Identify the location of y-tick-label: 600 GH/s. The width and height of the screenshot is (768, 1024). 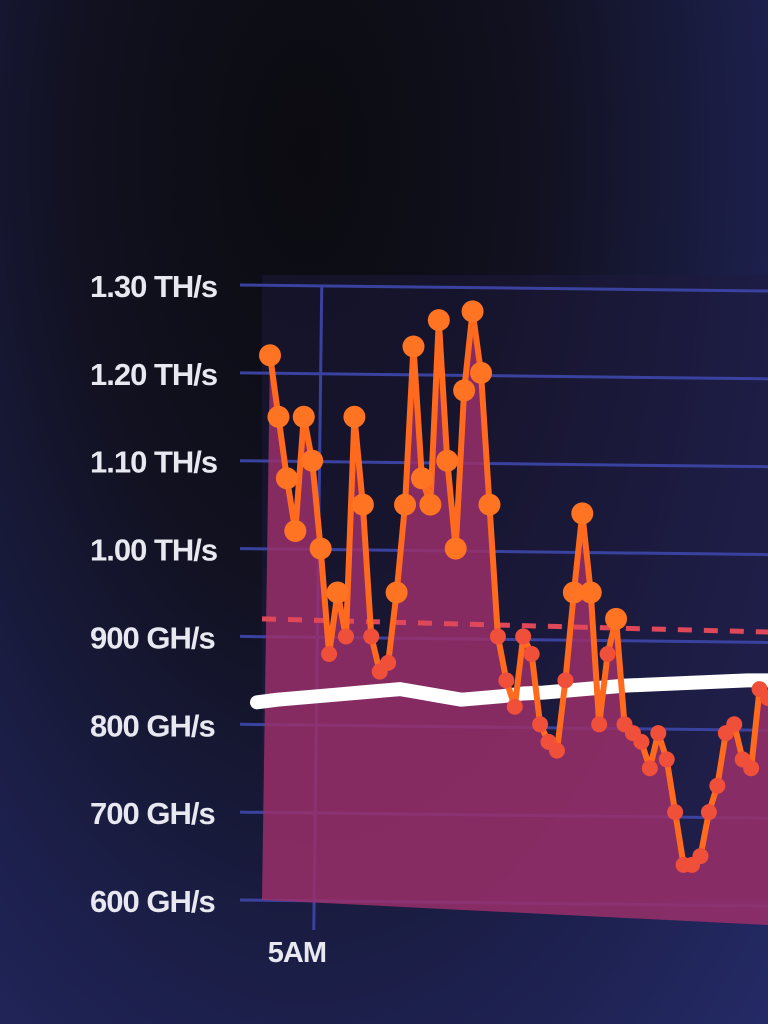
(152, 901).